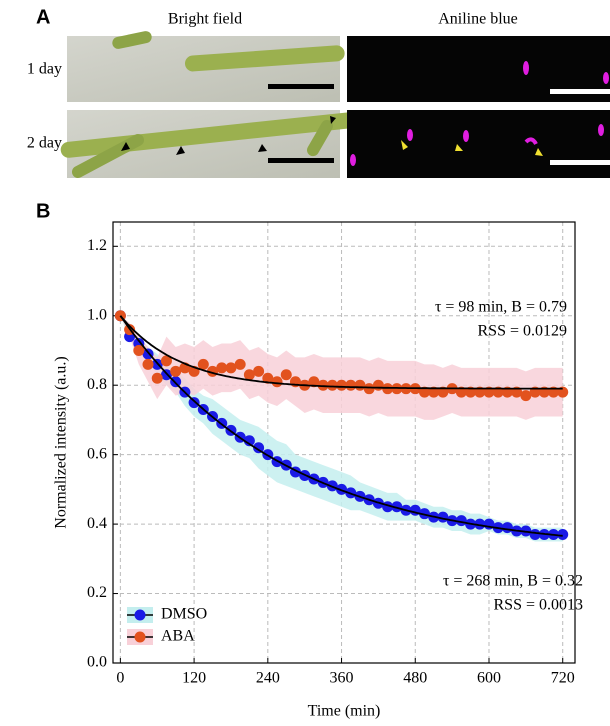 This screenshot has height=726, width=610. I want to click on fit-curve, so click(341, 352).